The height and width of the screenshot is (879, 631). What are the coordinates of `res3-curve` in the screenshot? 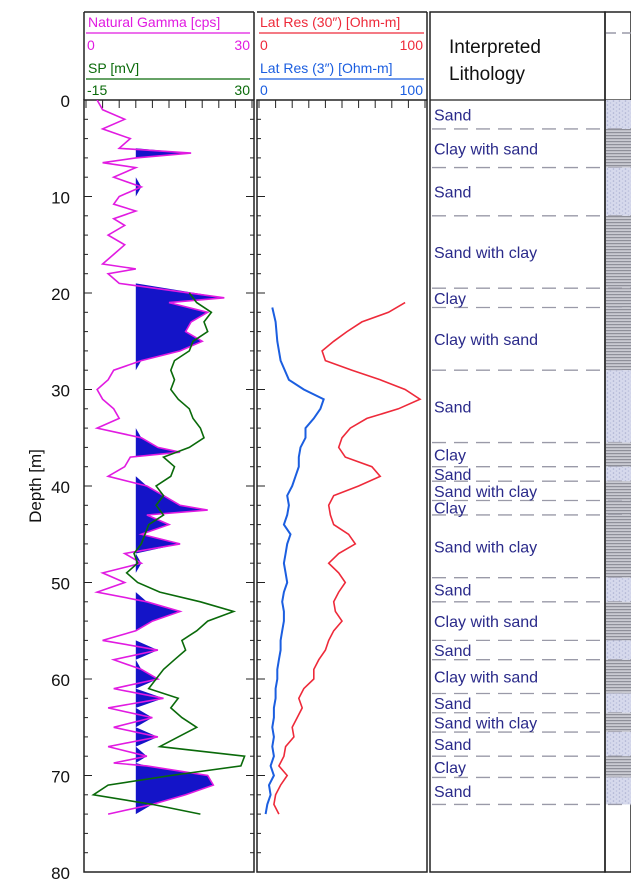 It's located at (294, 561).